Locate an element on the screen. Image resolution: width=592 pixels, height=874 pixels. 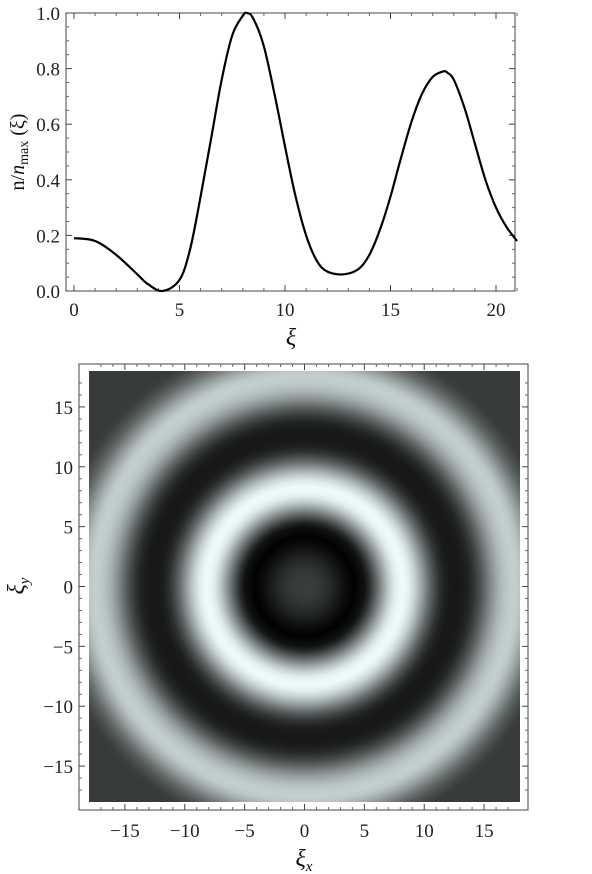
heatmap-x-tick-label: −10 is located at coordinates (185, 831).